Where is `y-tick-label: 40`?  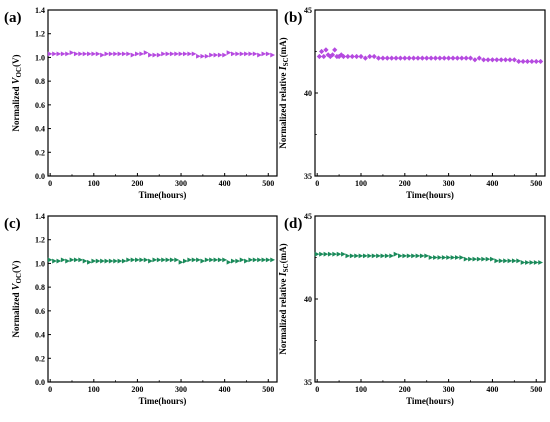 y-tick-label: 40 is located at coordinates (308, 93).